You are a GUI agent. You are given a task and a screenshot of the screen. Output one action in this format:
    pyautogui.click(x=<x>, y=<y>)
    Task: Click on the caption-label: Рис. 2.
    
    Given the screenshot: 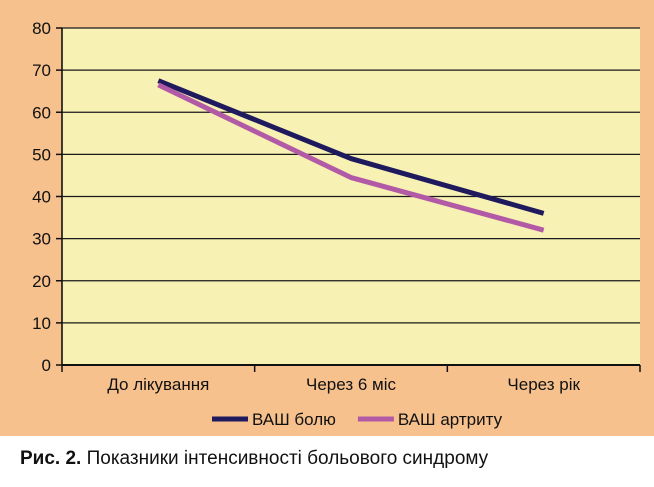 What is the action you would take?
    pyautogui.click(x=51, y=458)
    